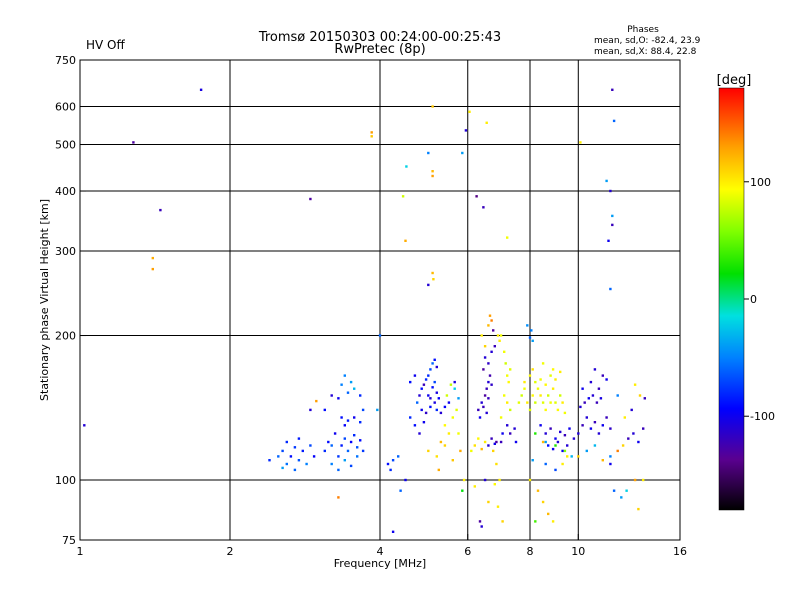  What do you see at coordinates (65, 145) in the screenshot?
I see `y-tick-label: 500` at bounding box center [65, 145].